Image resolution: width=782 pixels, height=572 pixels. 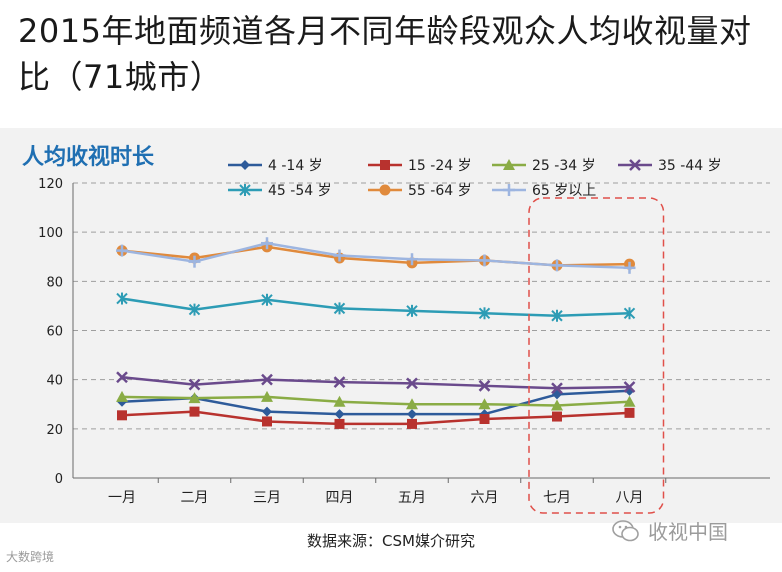 What do you see at coordinates (630, 498) in the screenshot?
I see `x-tick-label: 八月` at bounding box center [630, 498].